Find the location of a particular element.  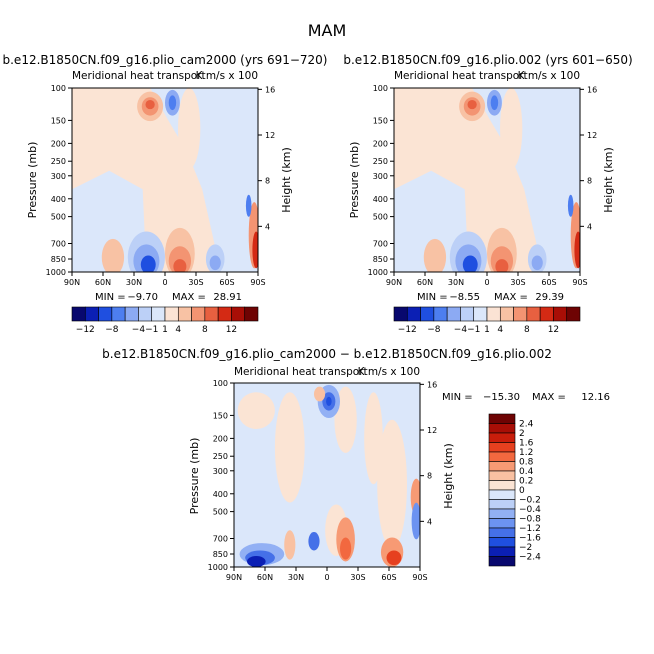

colorbar-label: −0.8 is located at coordinates (530, 520).